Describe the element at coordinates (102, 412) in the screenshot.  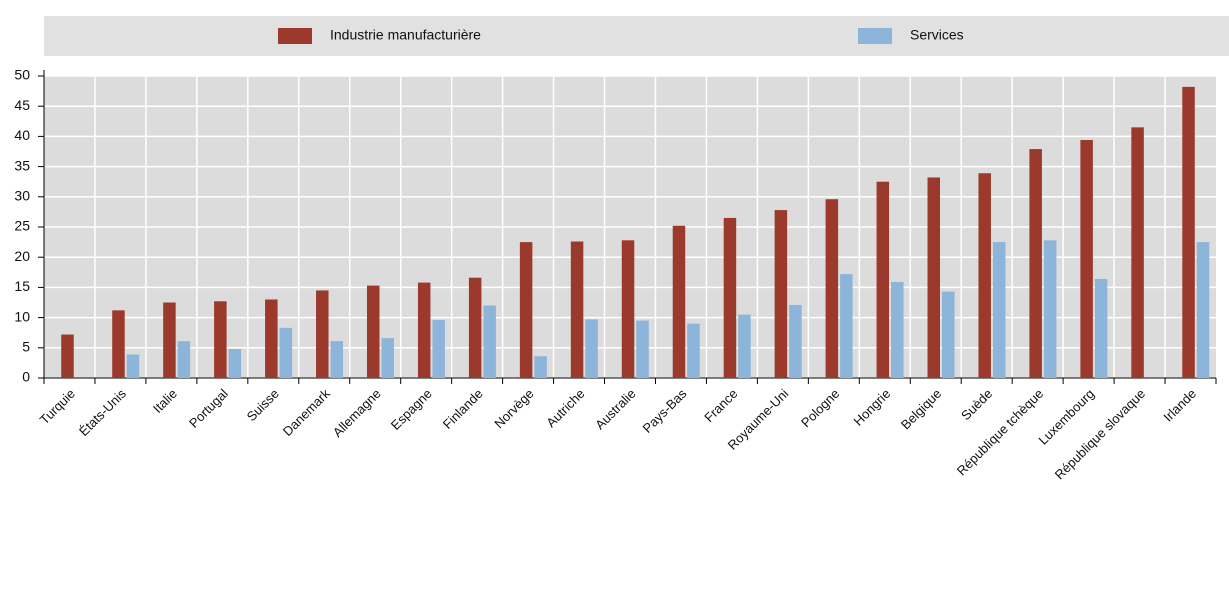
I see `x-tick-label: États-Unis` at that location.